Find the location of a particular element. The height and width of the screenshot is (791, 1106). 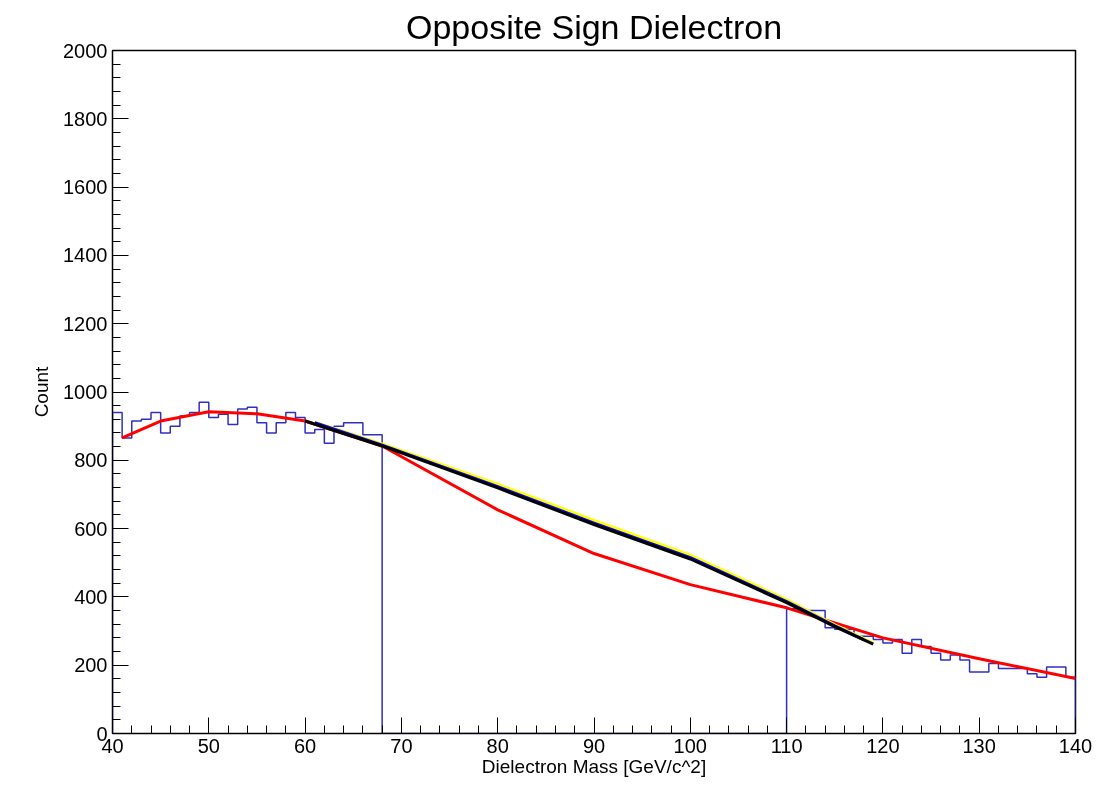

x-tick-label: 50 is located at coordinates (208, 745).